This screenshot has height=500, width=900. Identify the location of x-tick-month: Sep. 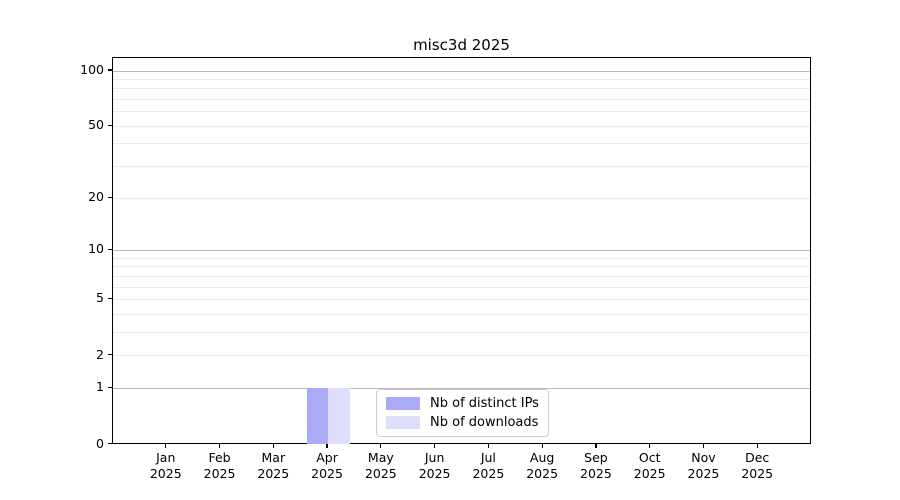
(596, 457).